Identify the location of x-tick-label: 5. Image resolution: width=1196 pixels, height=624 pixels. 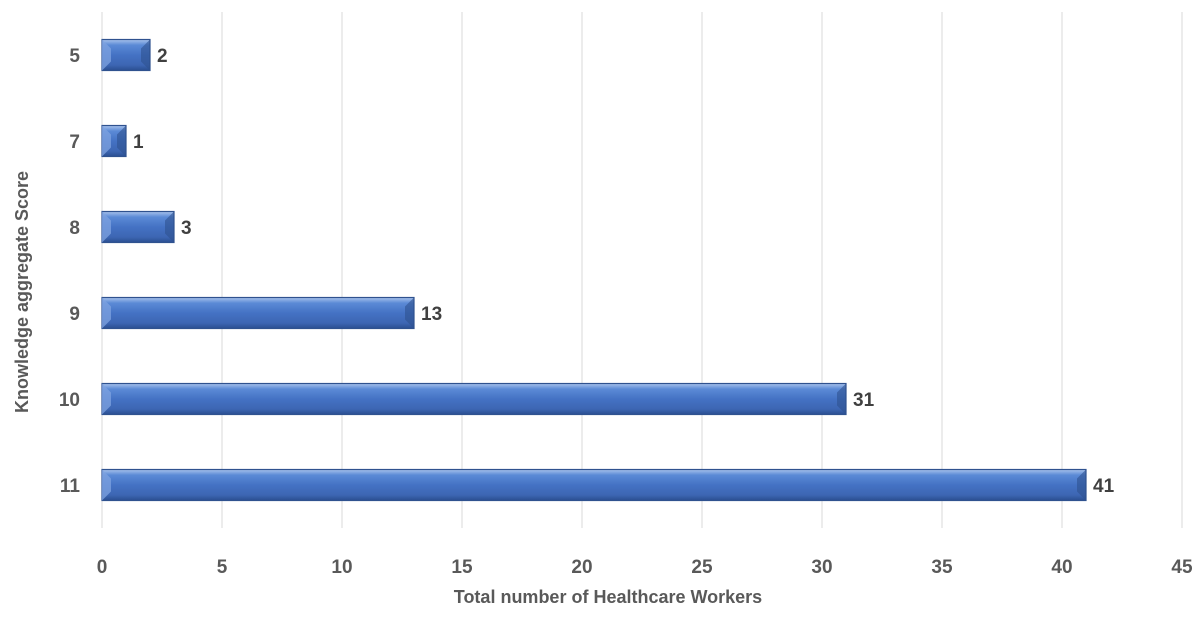
(222, 567).